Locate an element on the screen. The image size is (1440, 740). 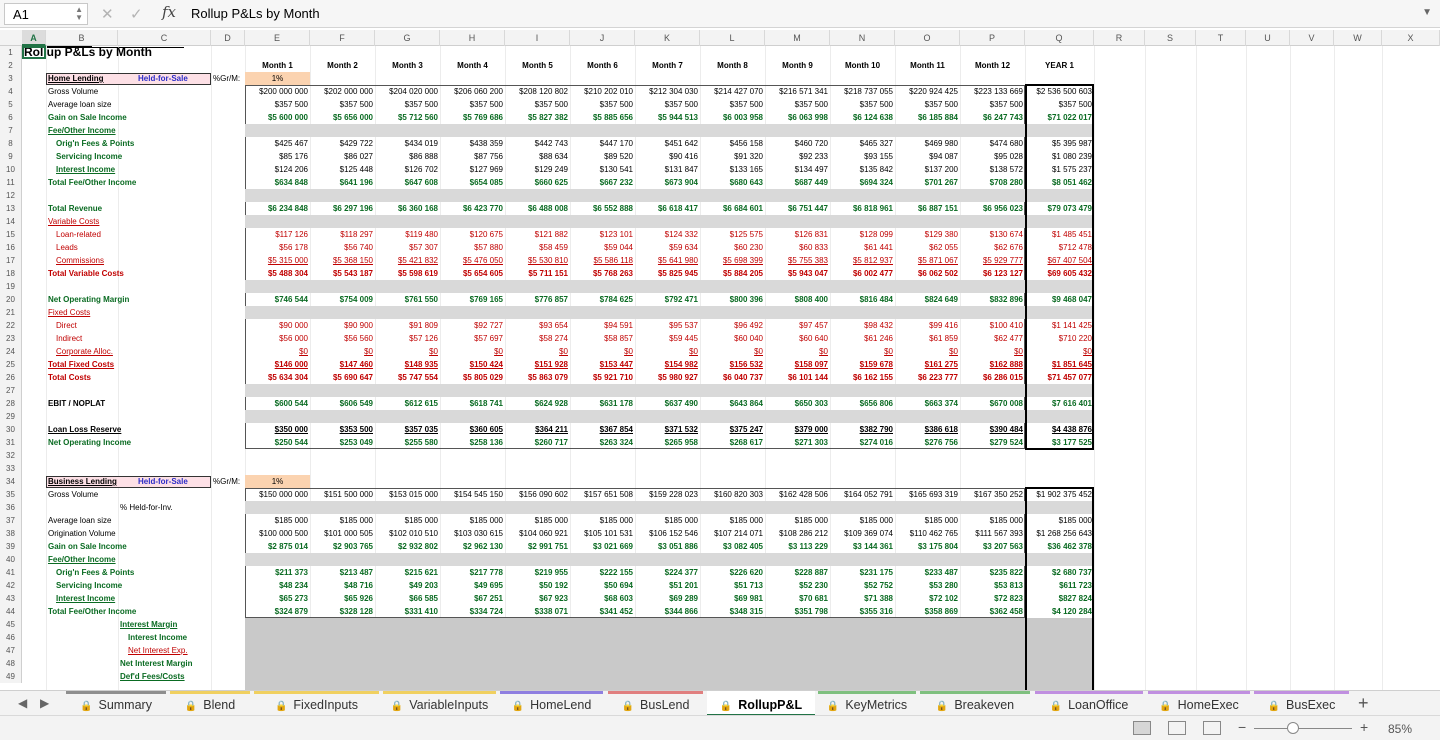
month-value: $52 230 is located at coordinates (813, 585).